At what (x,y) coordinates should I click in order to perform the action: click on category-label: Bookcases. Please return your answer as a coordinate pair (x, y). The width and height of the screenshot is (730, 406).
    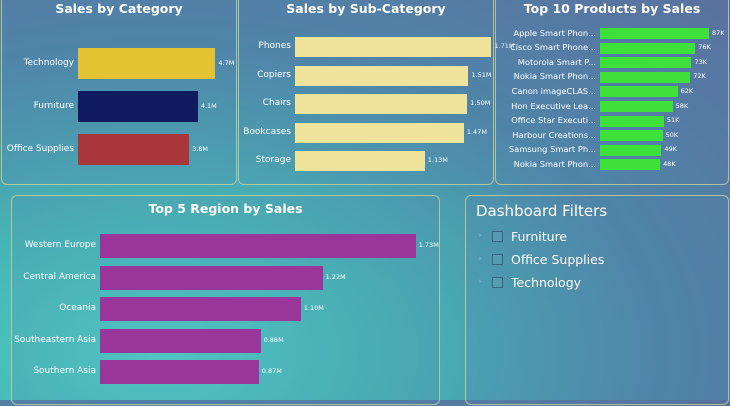
    Looking at the image, I should click on (267, 131).